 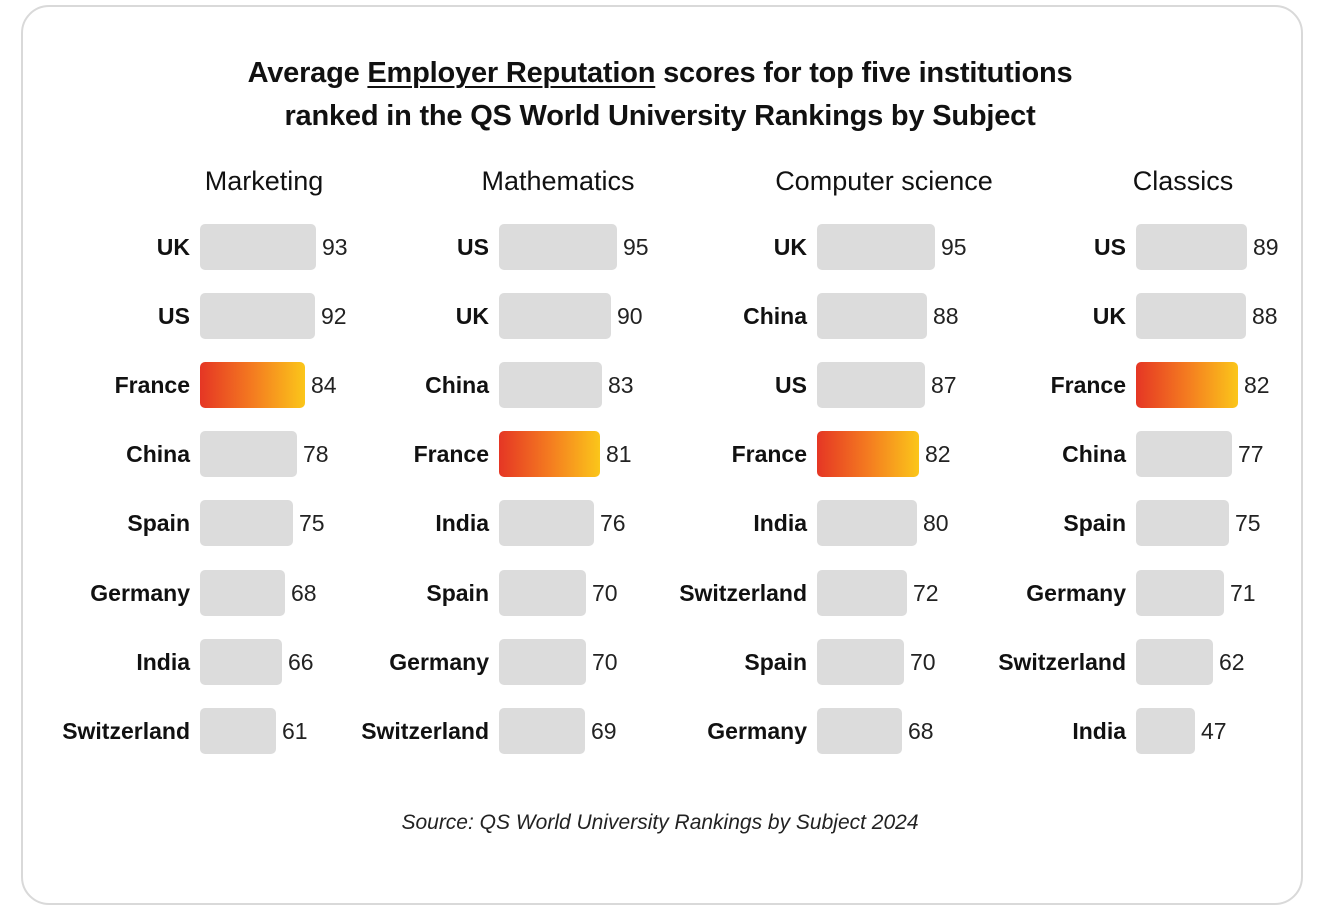 I want to click on panel-title-0: Marketing, so click(x=264, y=181).